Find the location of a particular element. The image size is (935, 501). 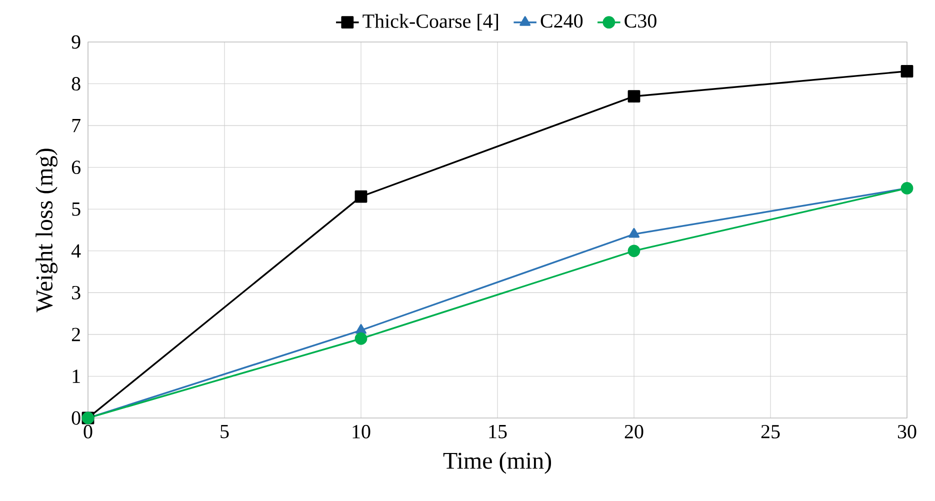

y-tick-label: 0 is located at coordinates (76, 418).